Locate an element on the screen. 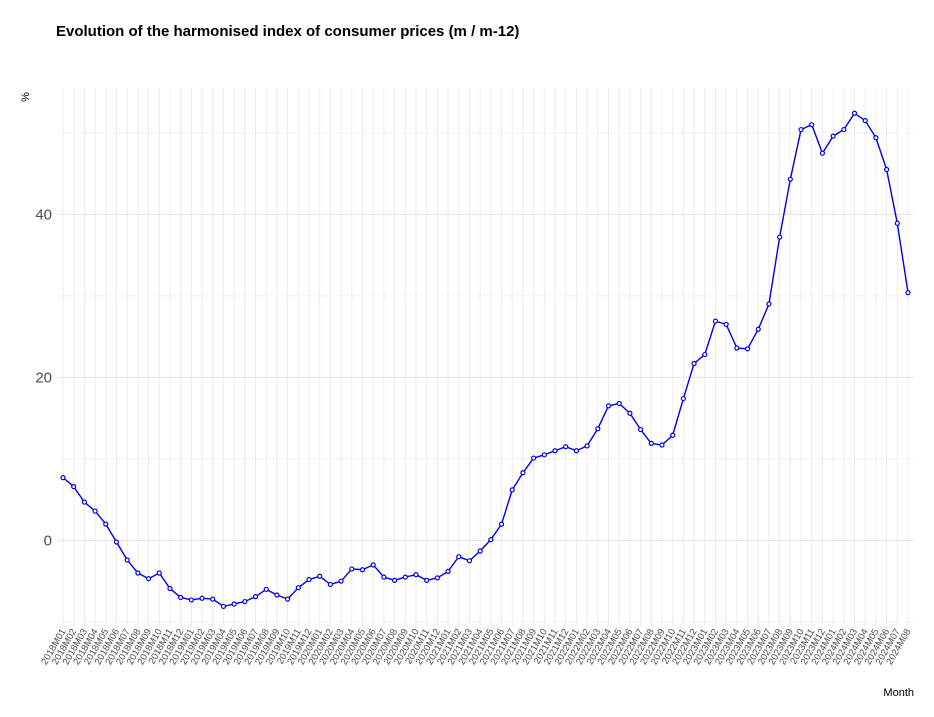  y-axis-ticks: 0 20 40 is located at coordinates (43, 377).